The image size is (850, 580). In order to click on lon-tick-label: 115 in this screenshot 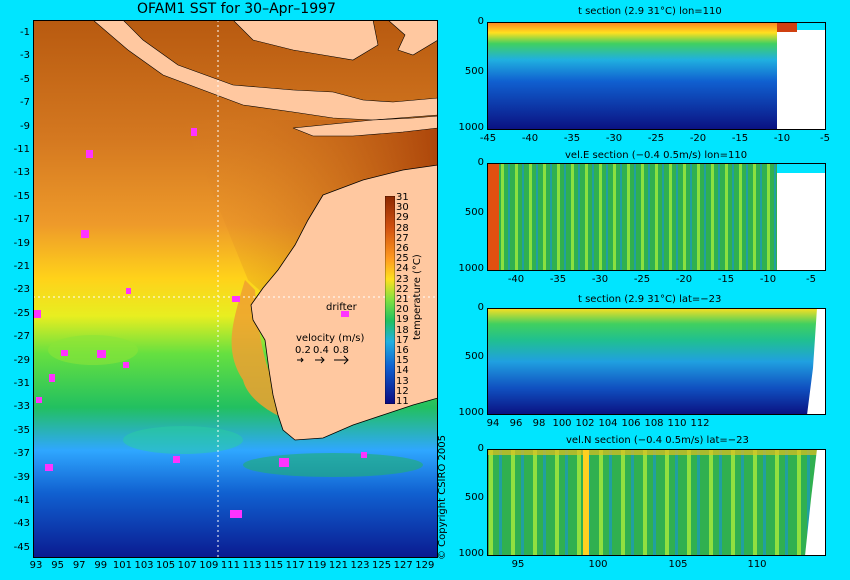, I will do `click(274, 565)`.